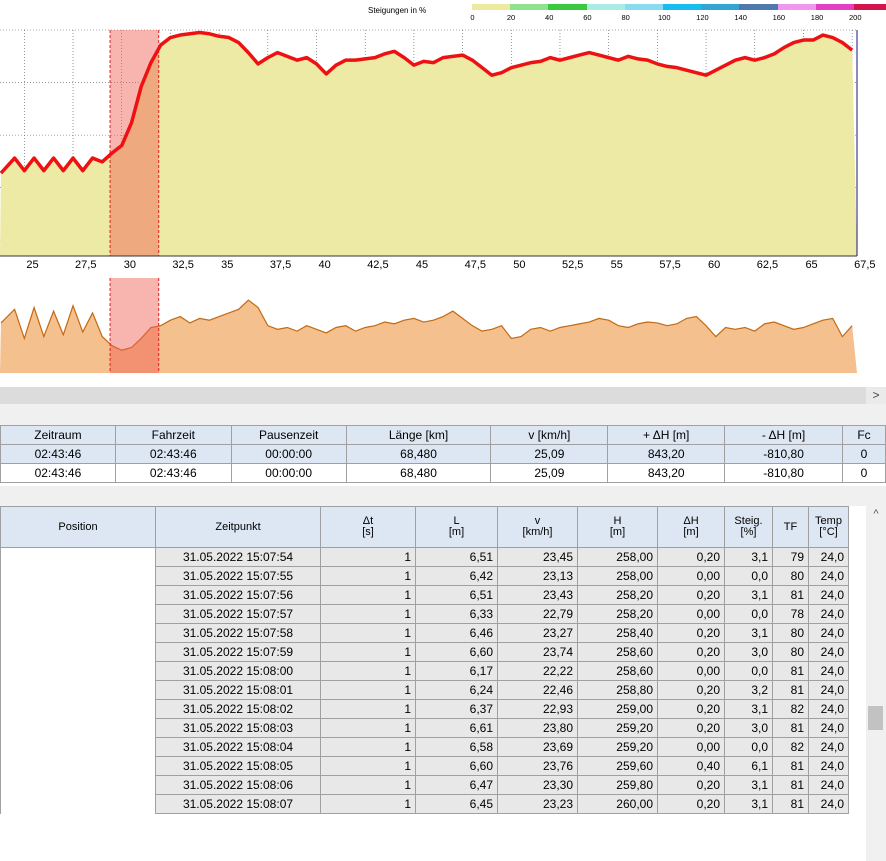  I want to click on summary-column-header: + ΔH [m], so click(666, 435).